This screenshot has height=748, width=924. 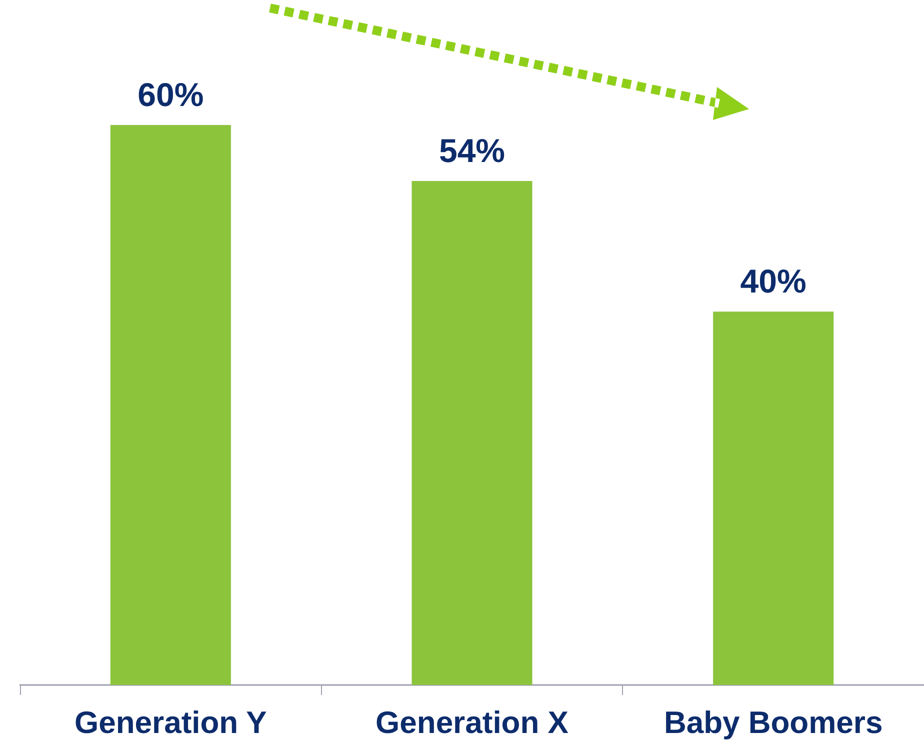 I want to click on data-label: 54%, so click(x=472, y=150).